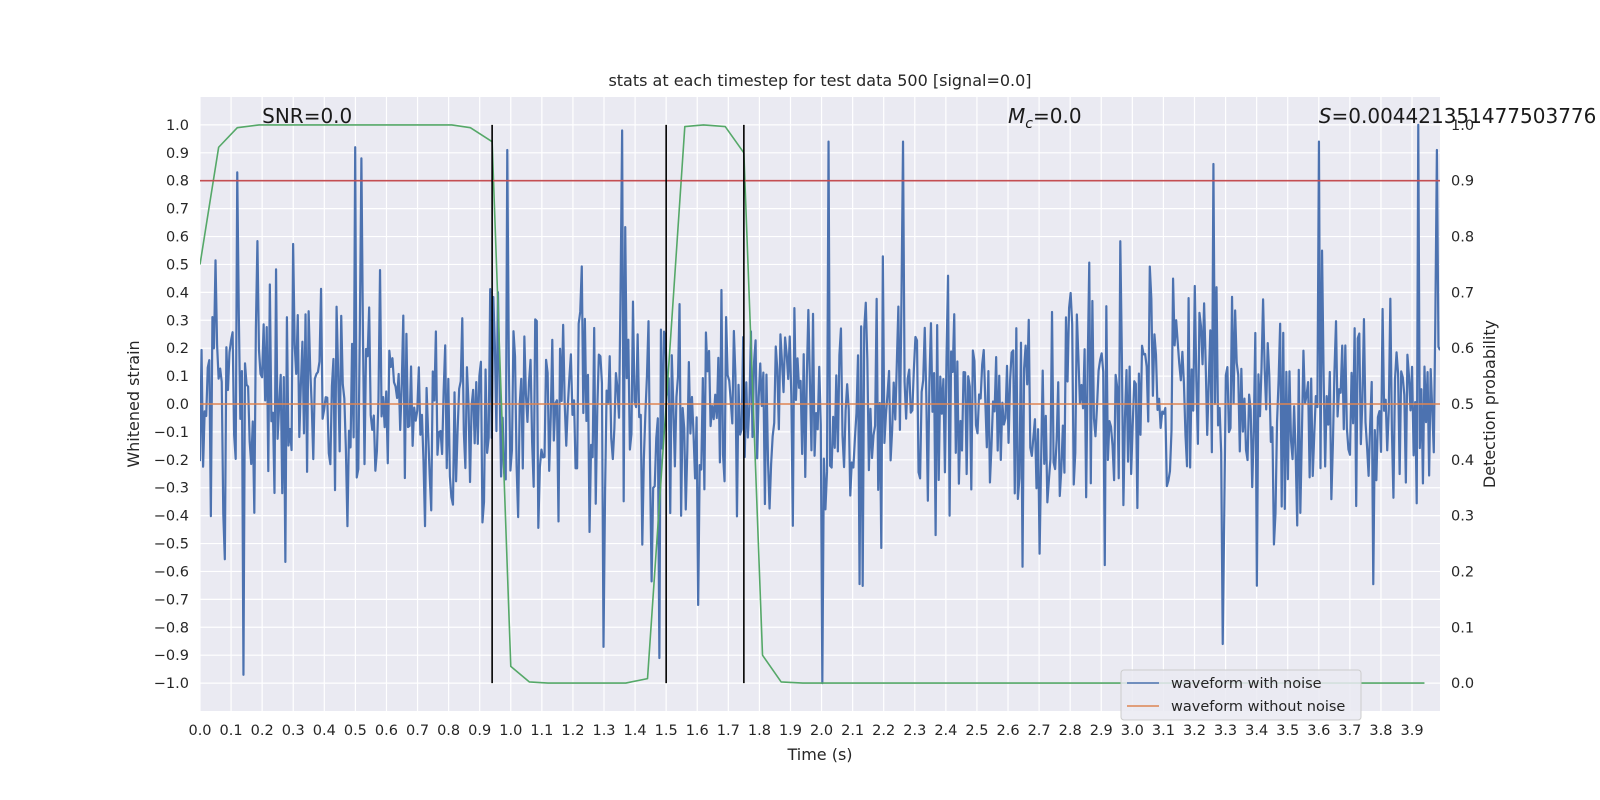 The width and height of the screenshot is (1600, 800). What do you see at coordinates (355, 731) in the screenshot?
I see `x-tick-label: 0.5` at bounding box center [355, 731].